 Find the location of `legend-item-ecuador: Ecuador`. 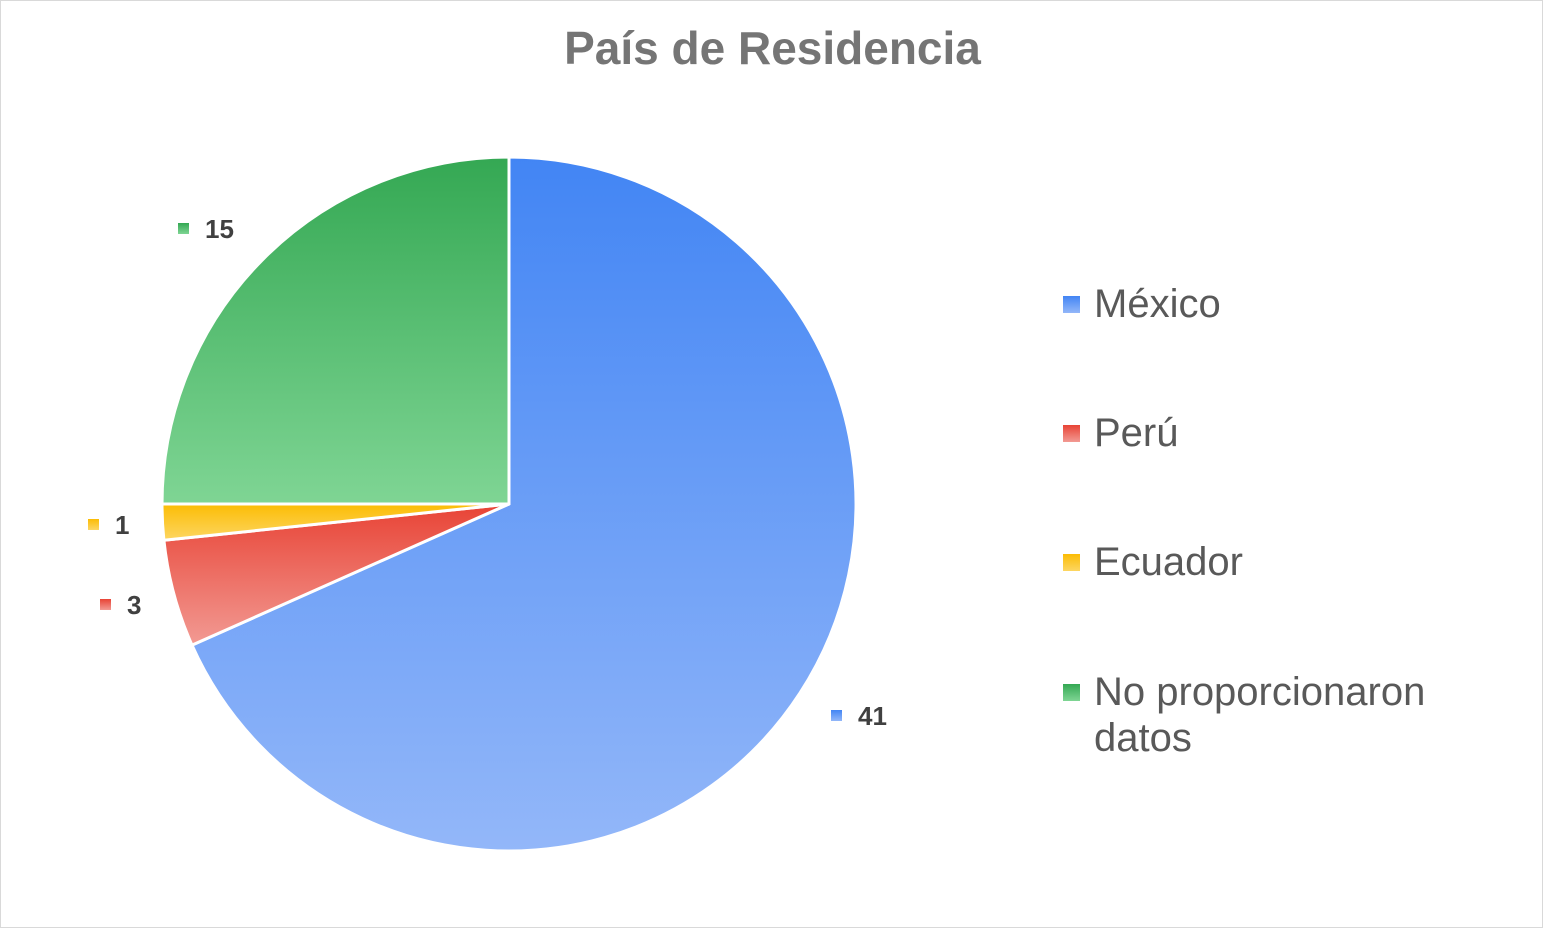

legend-item-ecuador: Ecuador is located at coordinates (1268, 562).